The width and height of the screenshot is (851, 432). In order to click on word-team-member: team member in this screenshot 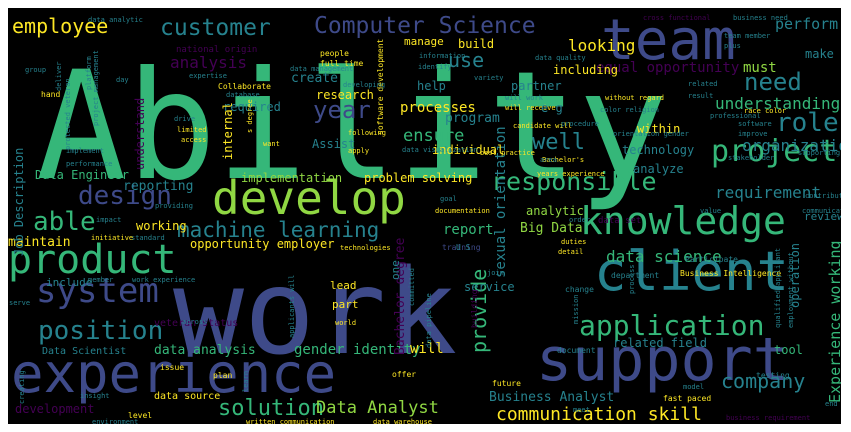, I will do `click(747, 36)`.